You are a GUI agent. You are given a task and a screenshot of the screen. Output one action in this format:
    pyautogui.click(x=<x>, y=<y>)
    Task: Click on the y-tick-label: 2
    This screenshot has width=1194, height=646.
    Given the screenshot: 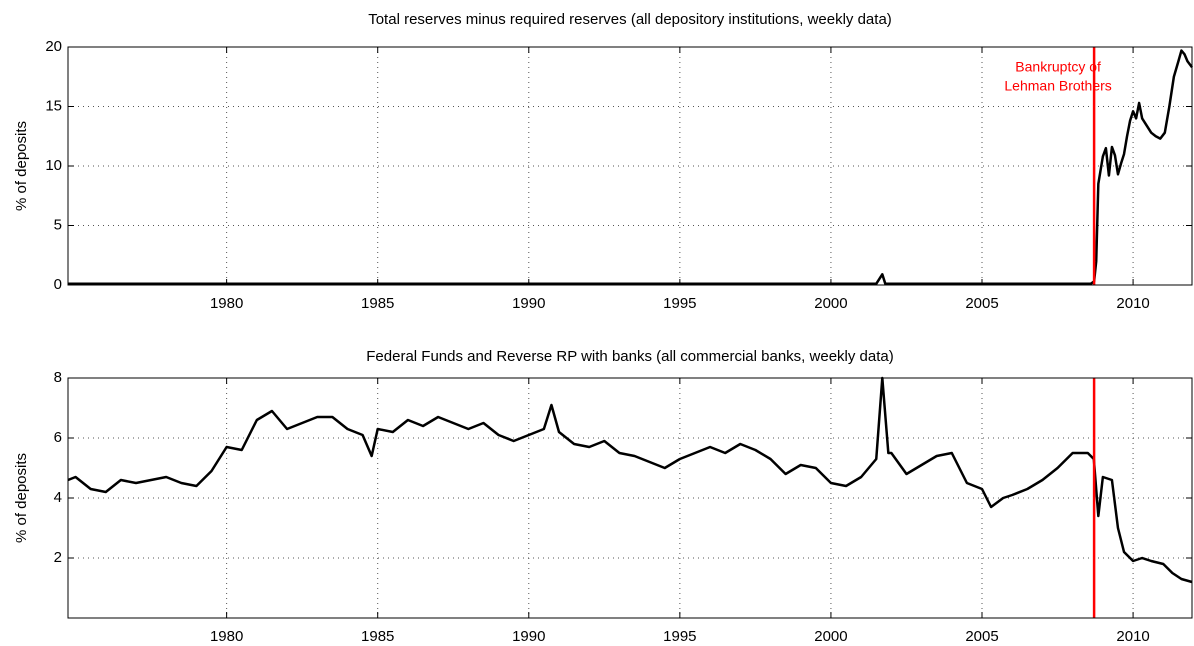 What is the action you would take?
    pyautogui.click(x=58, y=557)
    